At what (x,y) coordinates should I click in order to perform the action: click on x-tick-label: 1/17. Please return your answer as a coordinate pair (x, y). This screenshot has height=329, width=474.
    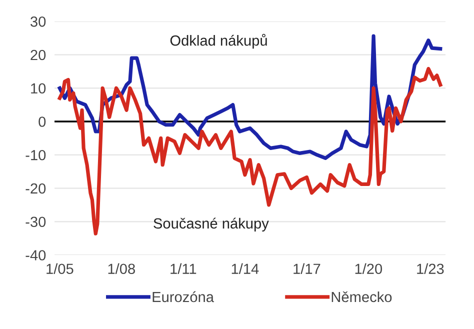
    Looking at the image, I should click on (307, 268).